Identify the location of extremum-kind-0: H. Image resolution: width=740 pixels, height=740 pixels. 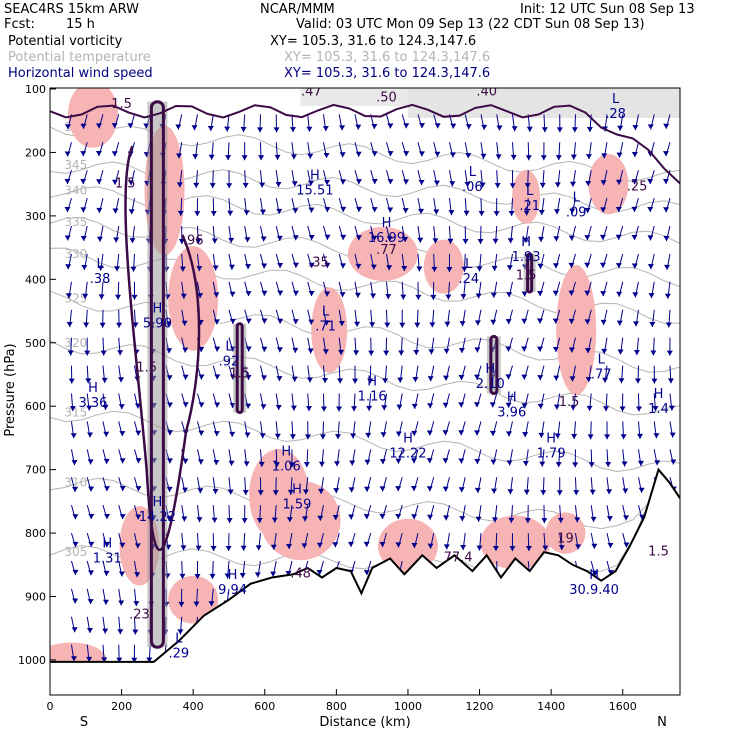
(107, 543).